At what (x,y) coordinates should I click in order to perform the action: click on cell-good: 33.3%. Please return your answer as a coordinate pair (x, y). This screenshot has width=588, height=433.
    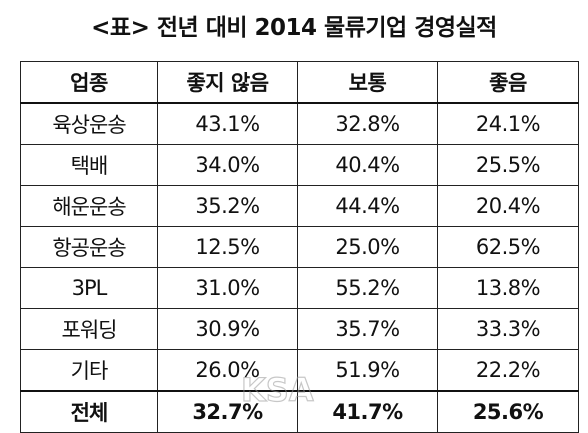
    Looking at the image, I should click on (508, 329).